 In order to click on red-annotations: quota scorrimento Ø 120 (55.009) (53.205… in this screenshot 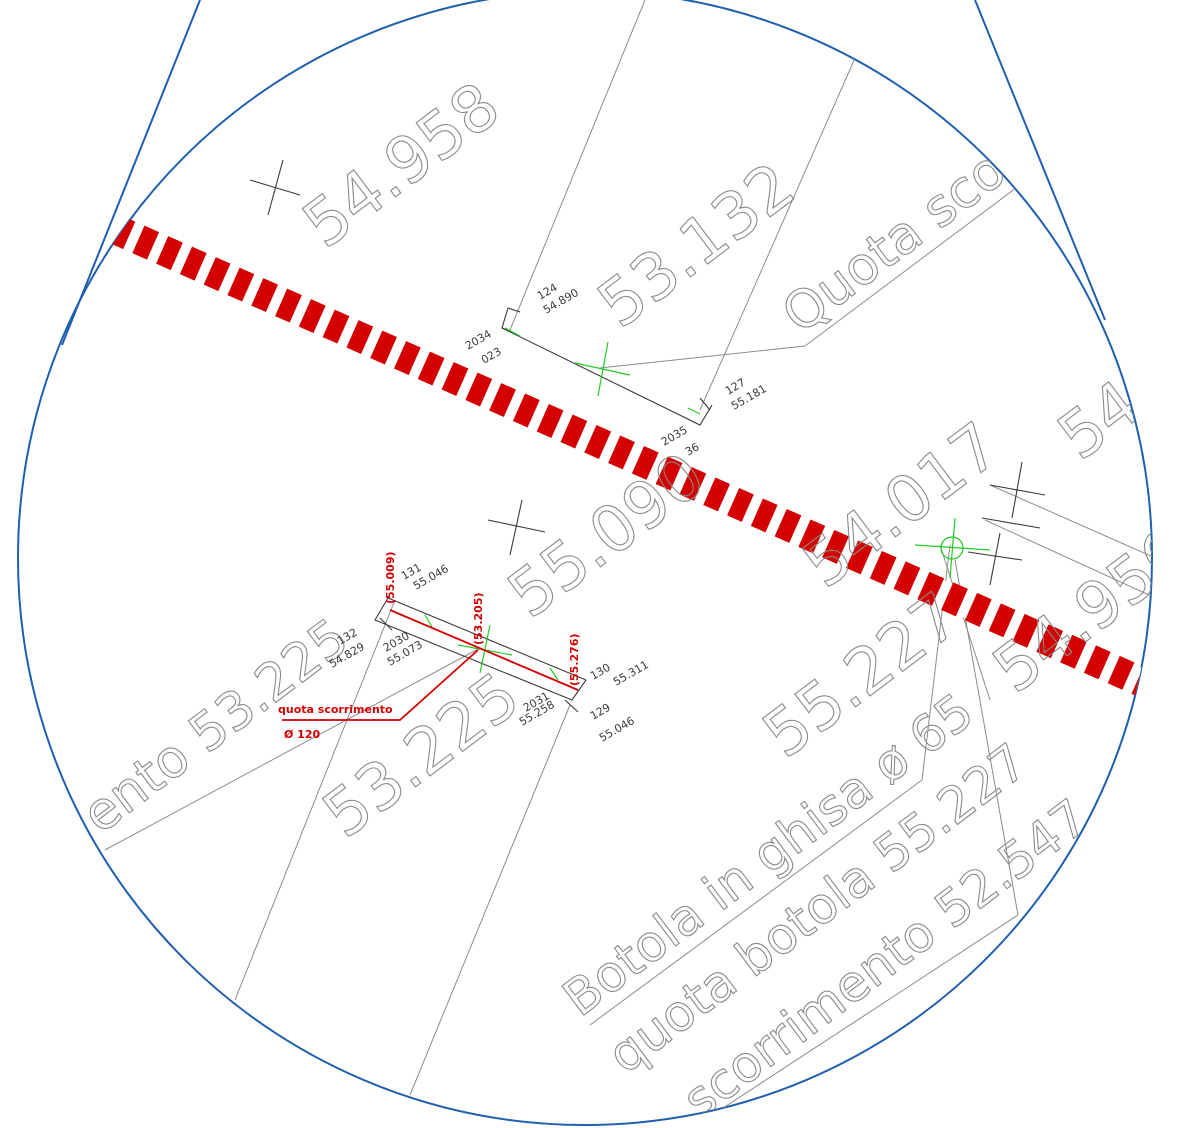, I will do `click(429, 646)`.